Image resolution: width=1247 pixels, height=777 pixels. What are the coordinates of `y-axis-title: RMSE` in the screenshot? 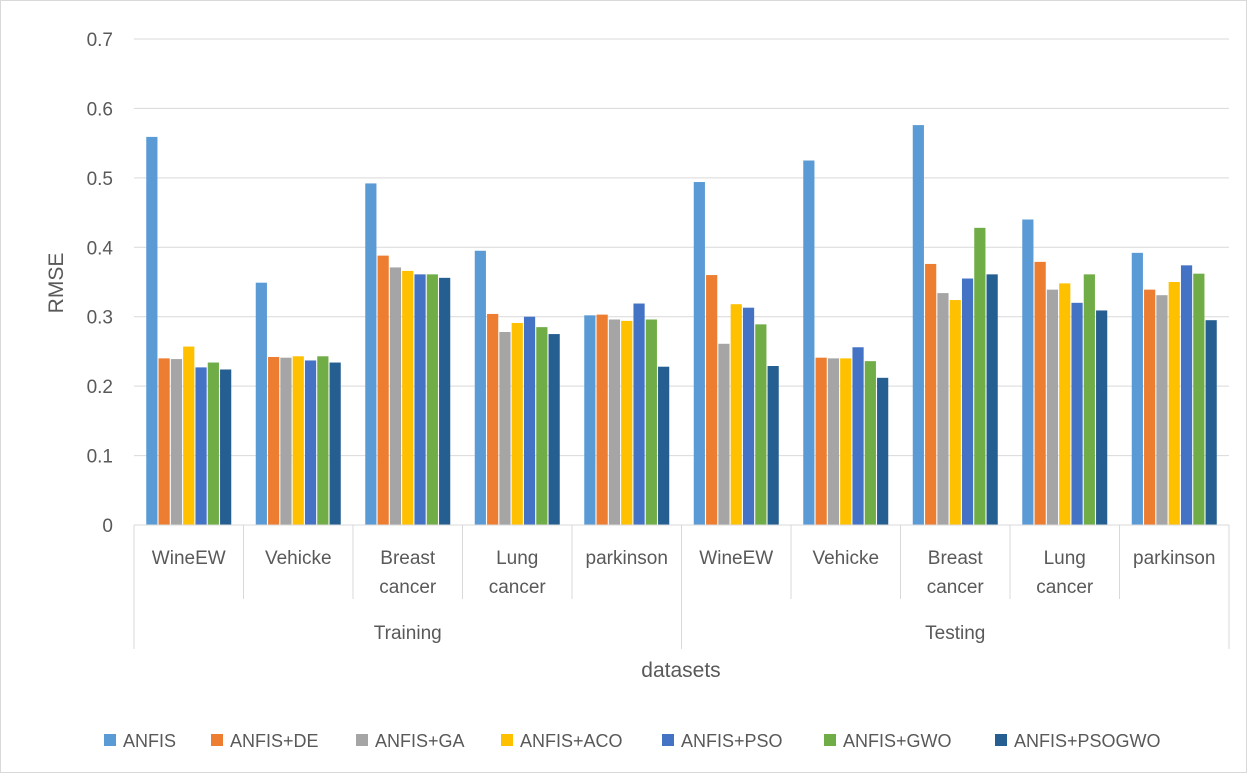 It's located at (56, 283).